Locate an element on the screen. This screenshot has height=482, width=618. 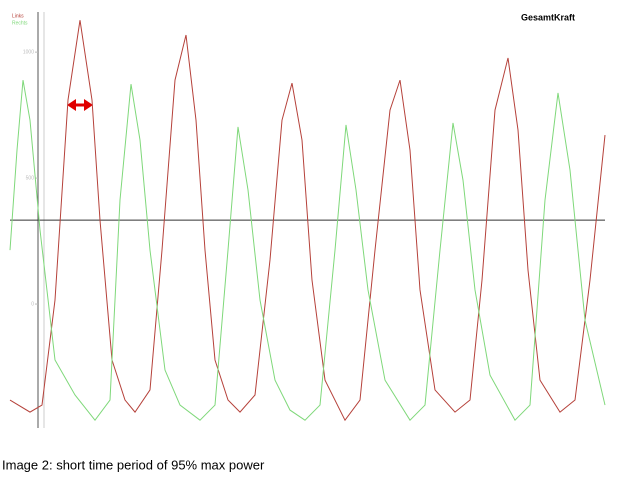
legend-label: Rechts is located at coordinates (20, 23).